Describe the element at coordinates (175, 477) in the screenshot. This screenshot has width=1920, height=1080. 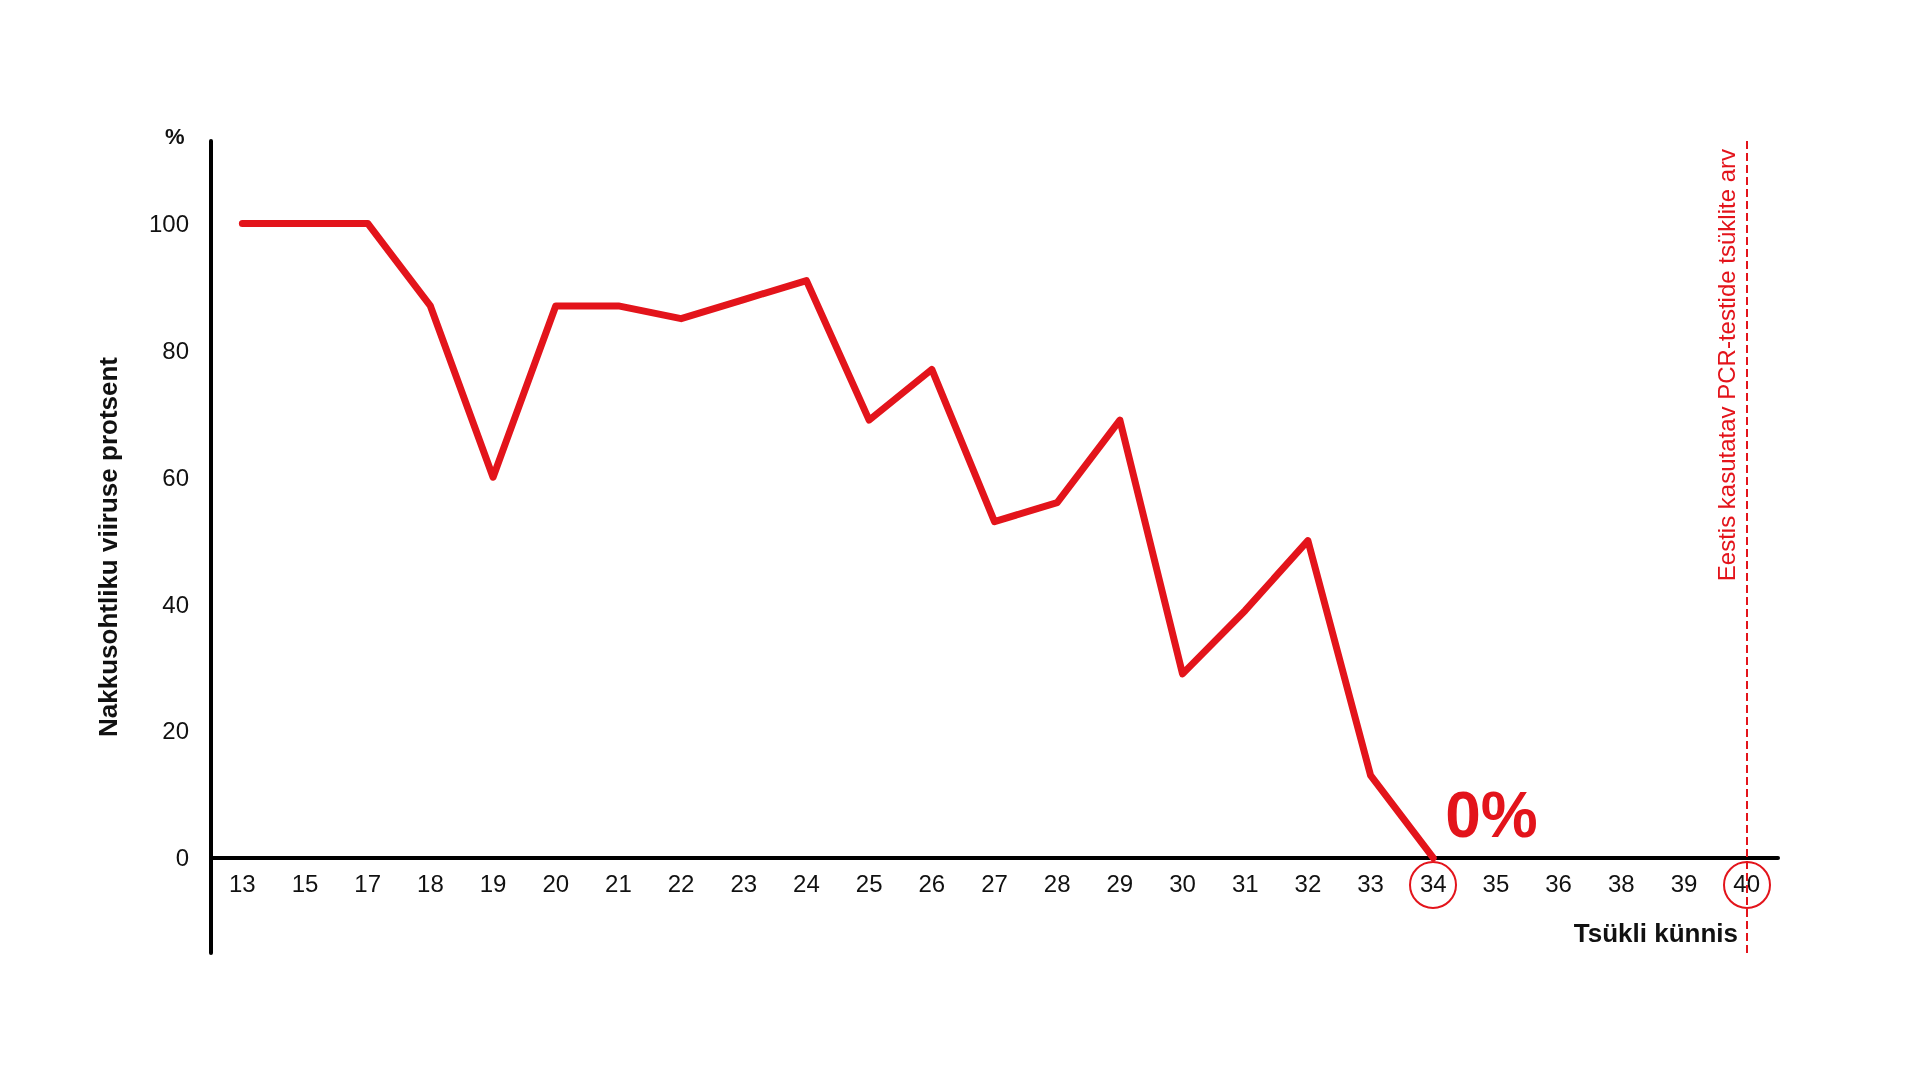
I see `y-tick-label: 60` at that location.